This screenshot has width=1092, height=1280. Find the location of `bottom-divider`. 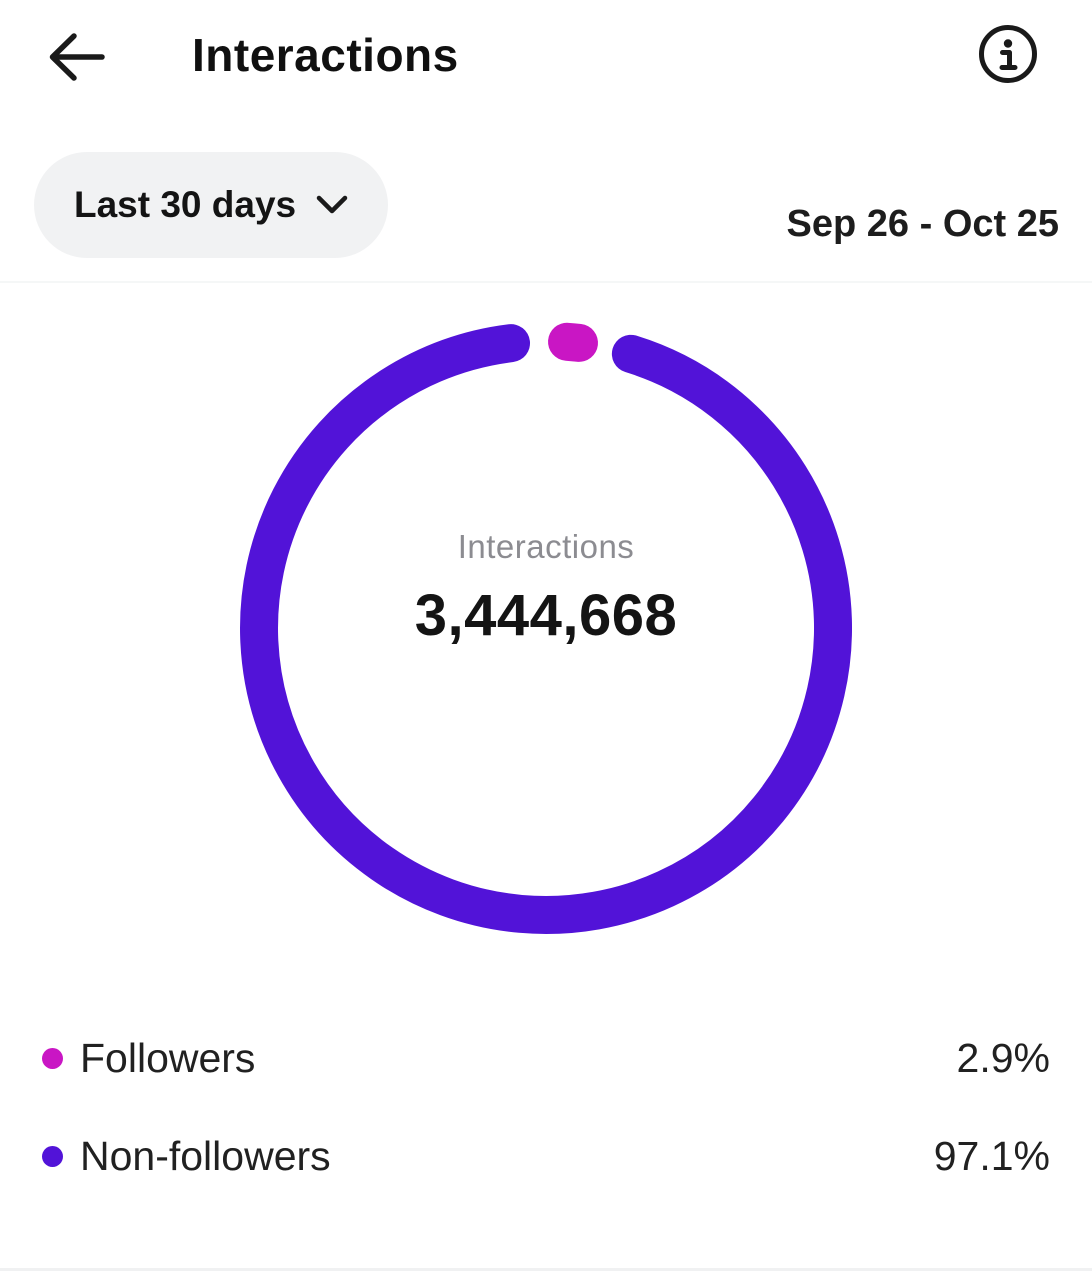

bottom-divider is located at coordinates (546, 1269).